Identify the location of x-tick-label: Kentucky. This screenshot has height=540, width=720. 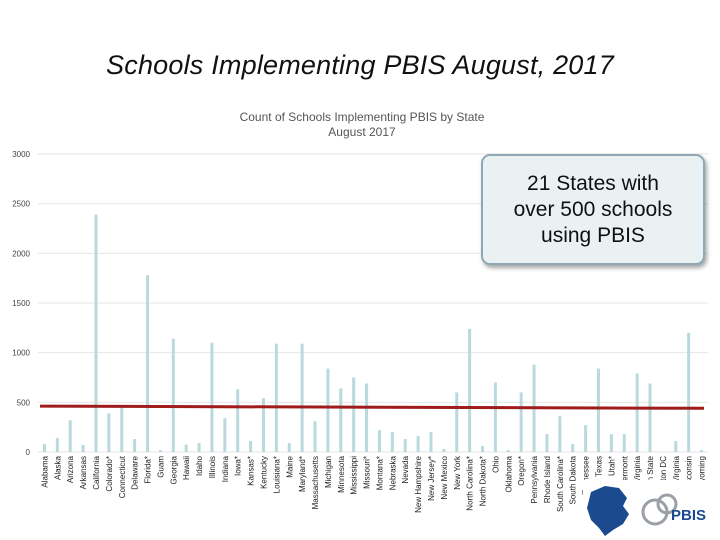
(263, 472).